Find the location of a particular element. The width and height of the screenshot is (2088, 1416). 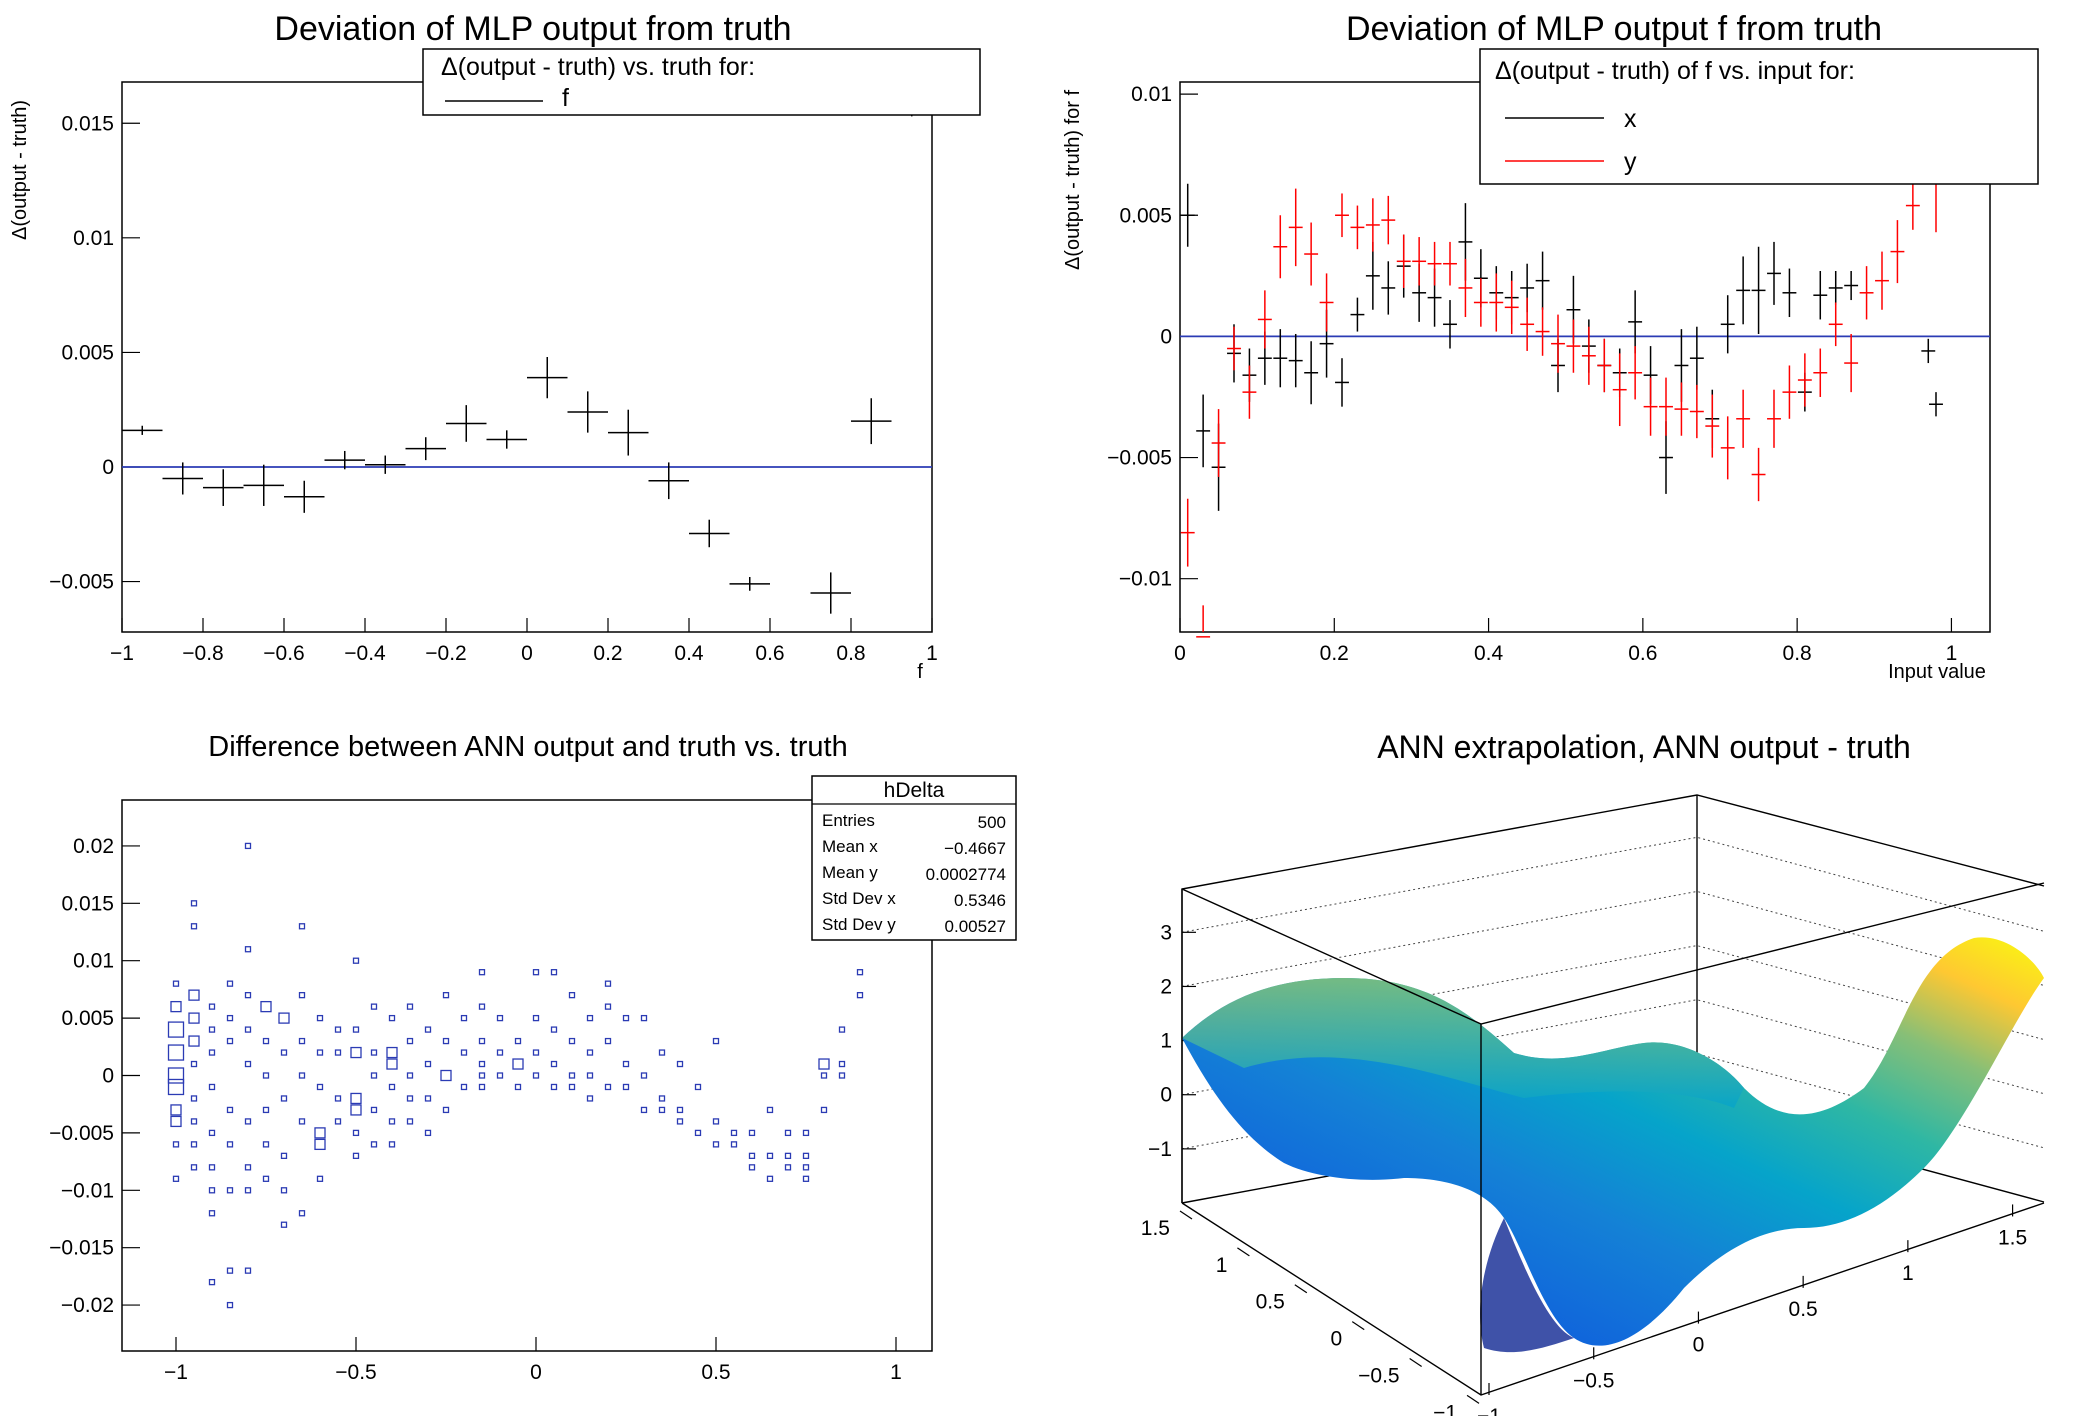

x-tick-label: −0.5 is located at coordinates (355, 1372).